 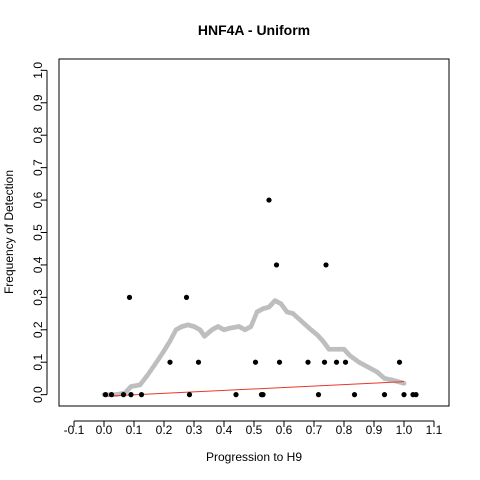 I want to click on x-tick-label: 0.6, so click(x=284, y=430).